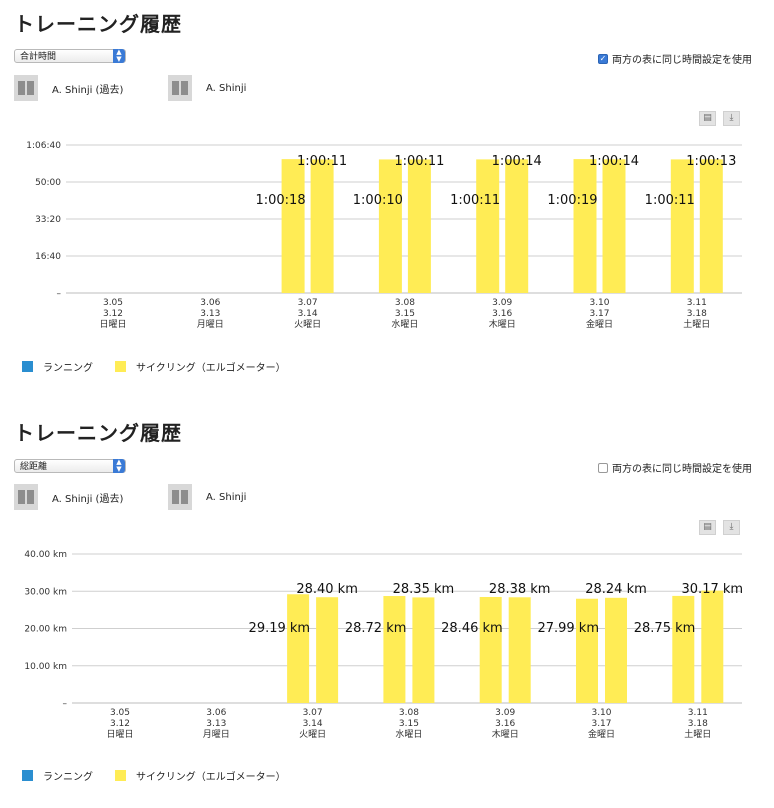  I want to click on y-tick-label: 16:40, so click(48, 257).